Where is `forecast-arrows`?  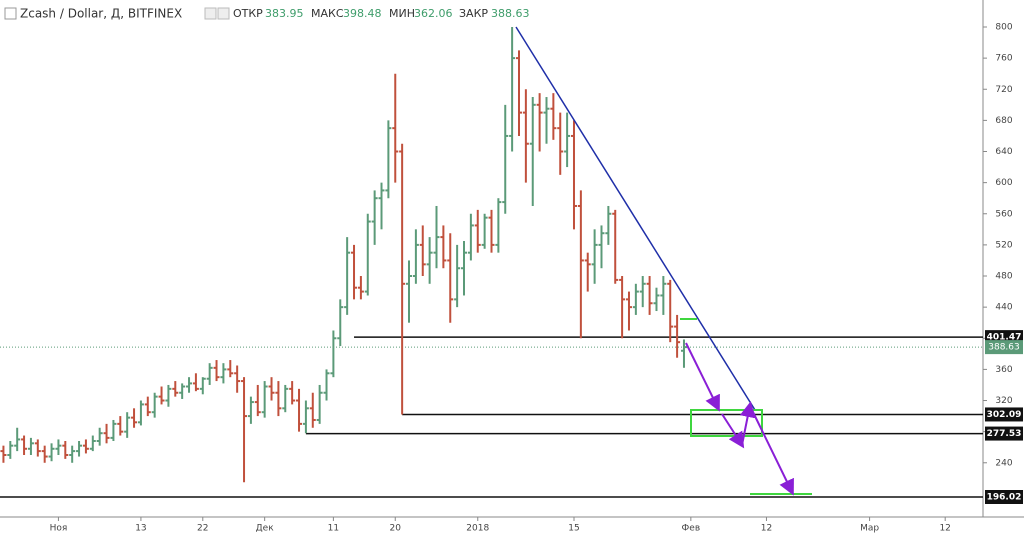 forecast-arrows is located at coordinates (739, 419).